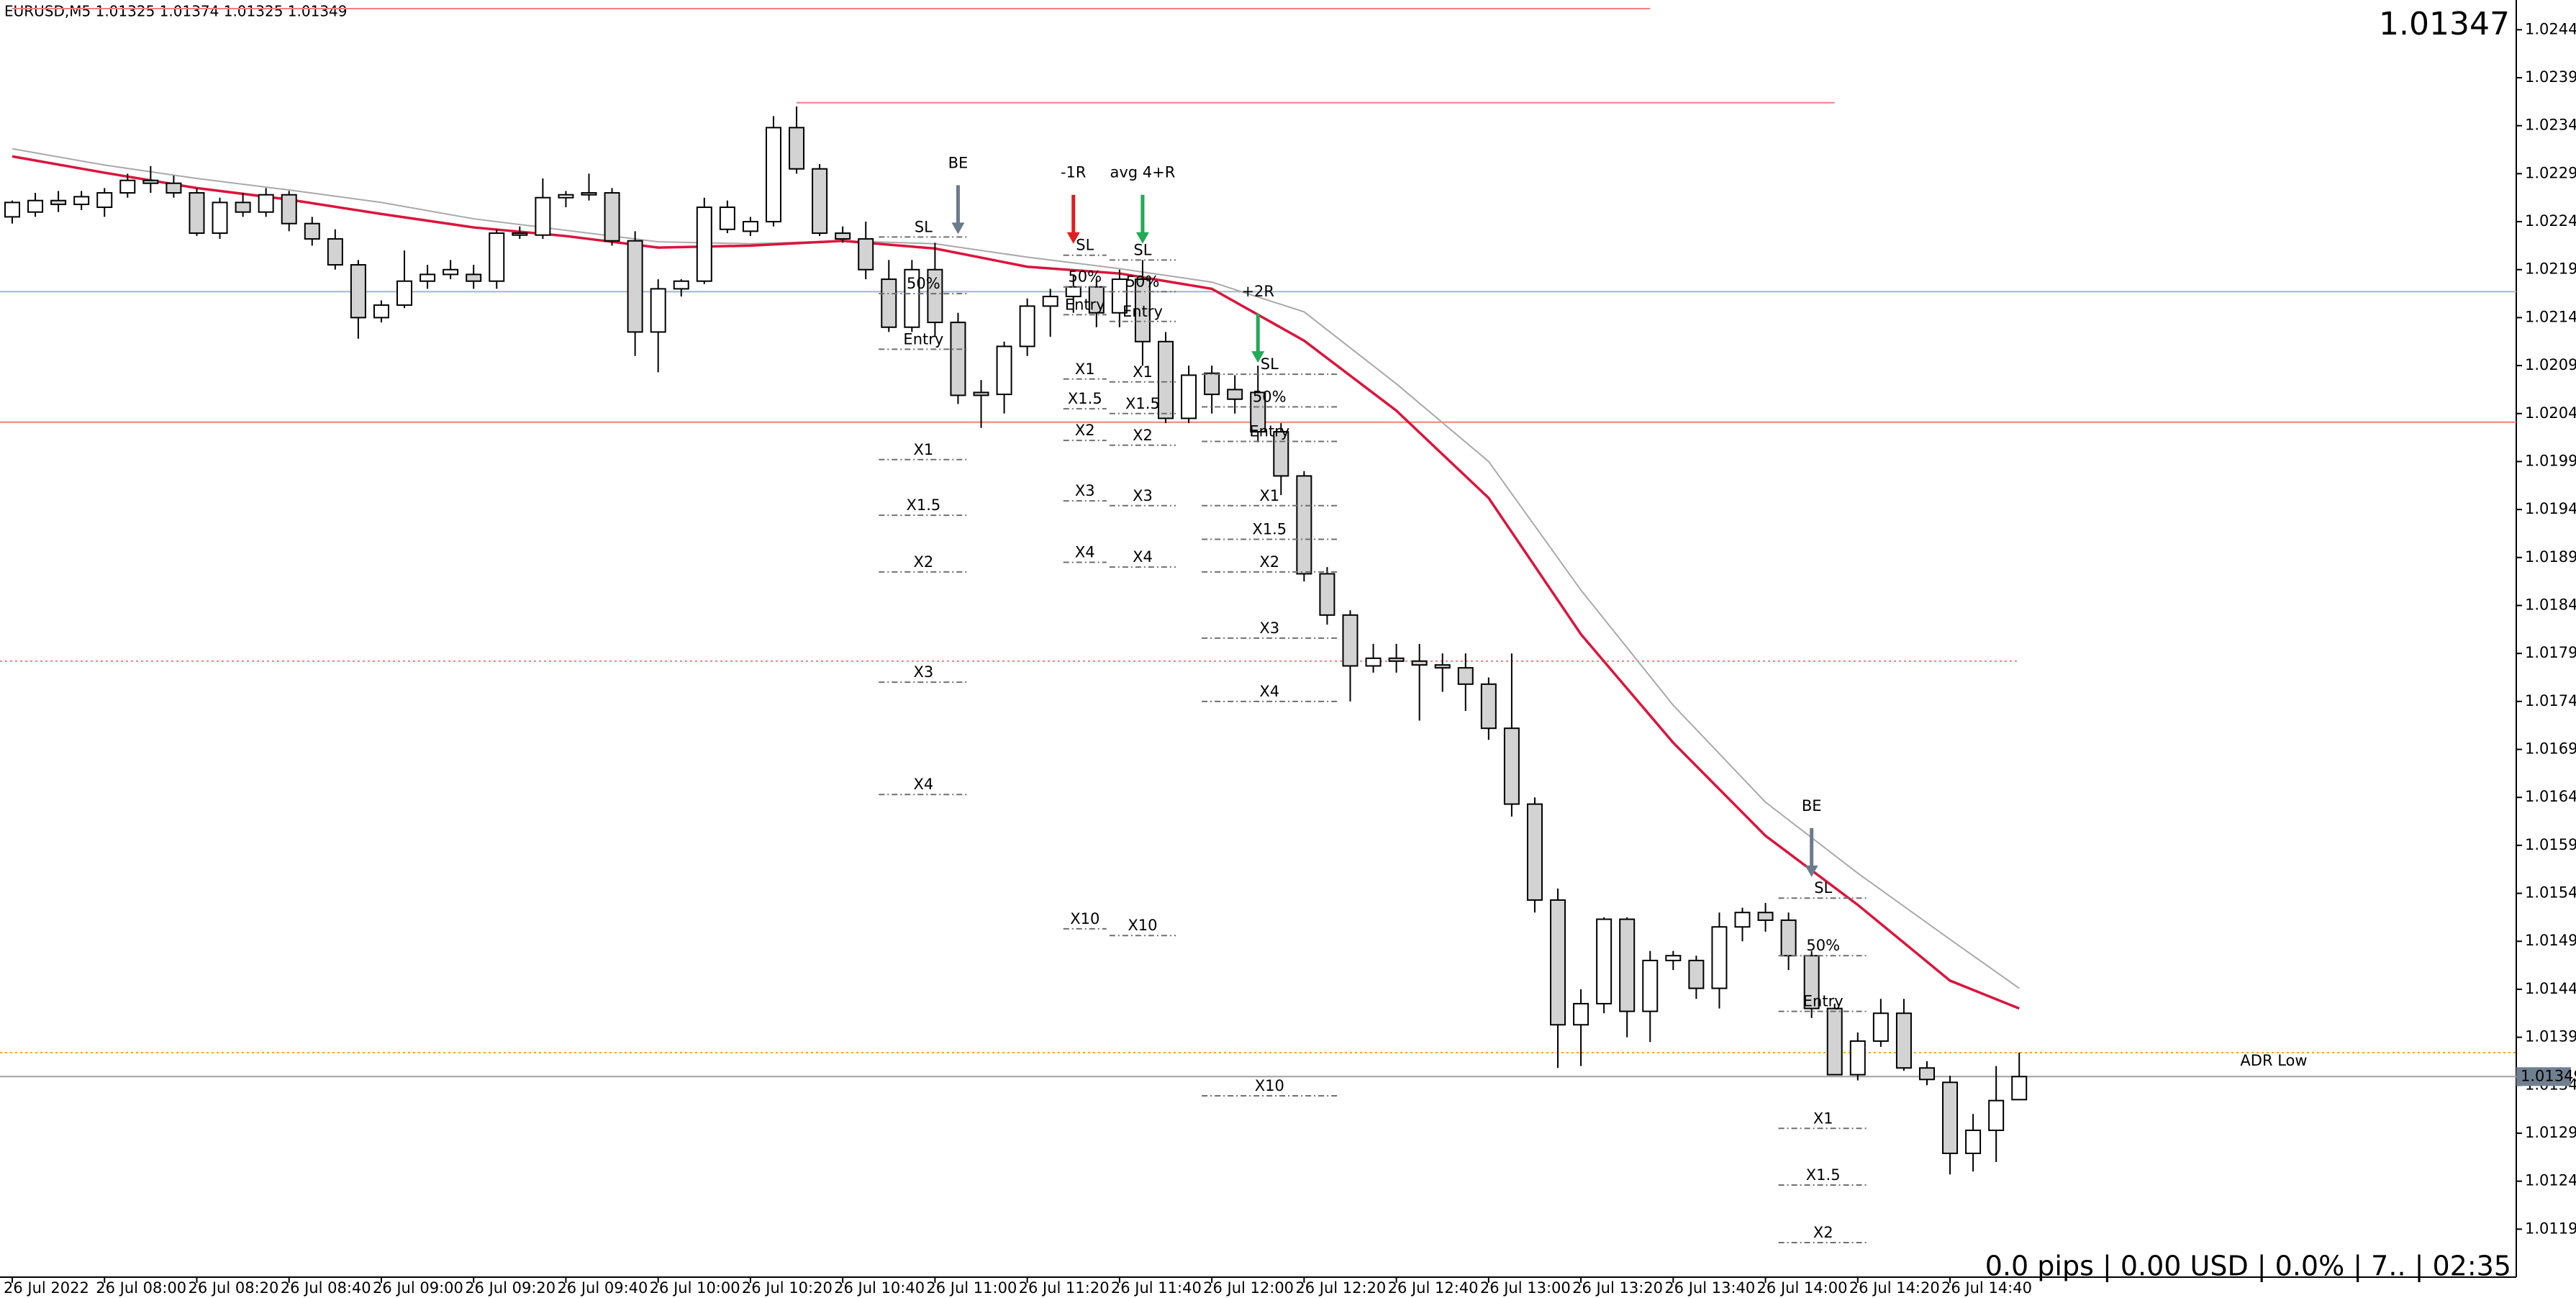 The width and height of the screenshot is (2576, 1298). Describe the element at coordinates (2550, 988) in the screenshot. I see `y-tick-label: 1.01440` at that location.